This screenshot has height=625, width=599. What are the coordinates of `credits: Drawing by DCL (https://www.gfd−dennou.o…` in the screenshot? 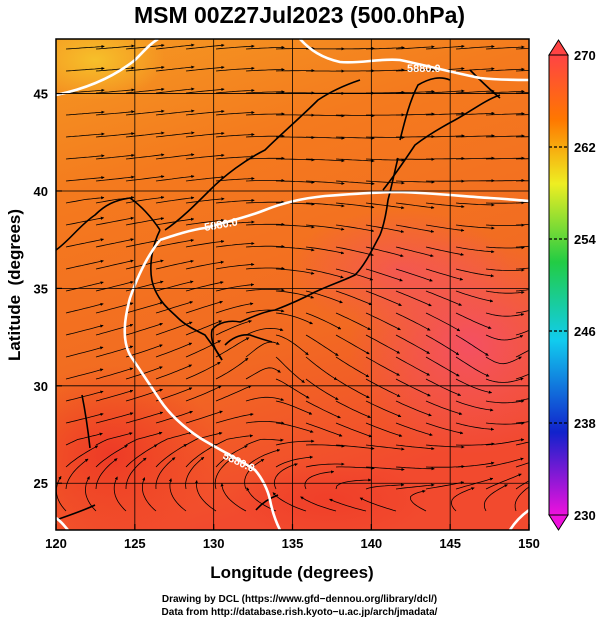 It's located at (299, 606).